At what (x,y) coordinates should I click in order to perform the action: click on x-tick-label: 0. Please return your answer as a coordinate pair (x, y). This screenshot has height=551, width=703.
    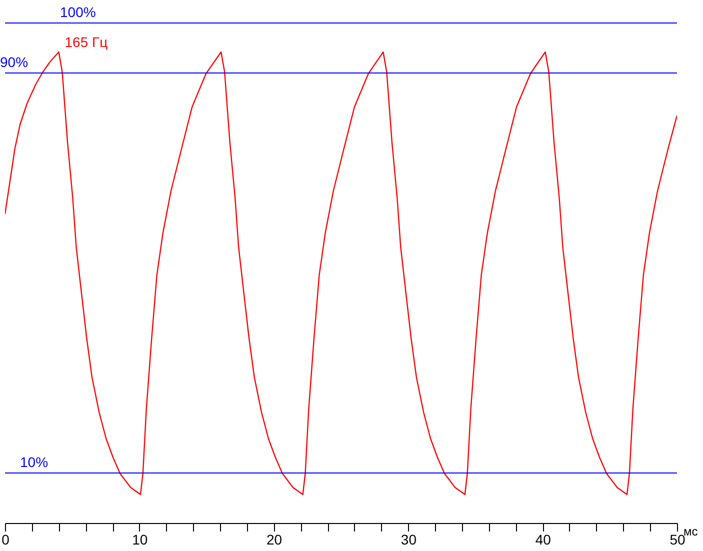
    Looking at the image, I should click on (6, 540).